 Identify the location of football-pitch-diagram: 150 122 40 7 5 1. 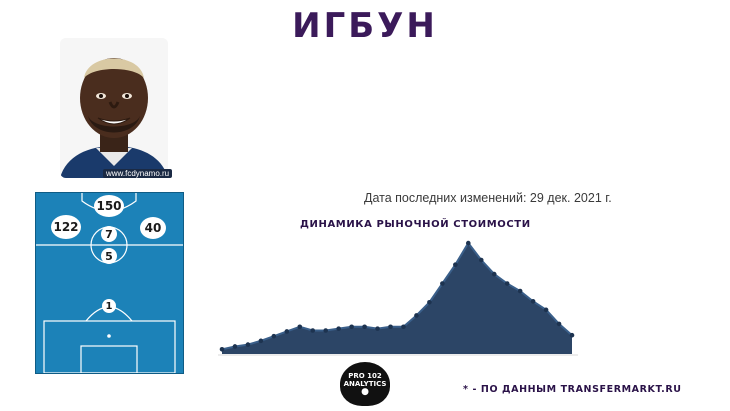
(109, 283).